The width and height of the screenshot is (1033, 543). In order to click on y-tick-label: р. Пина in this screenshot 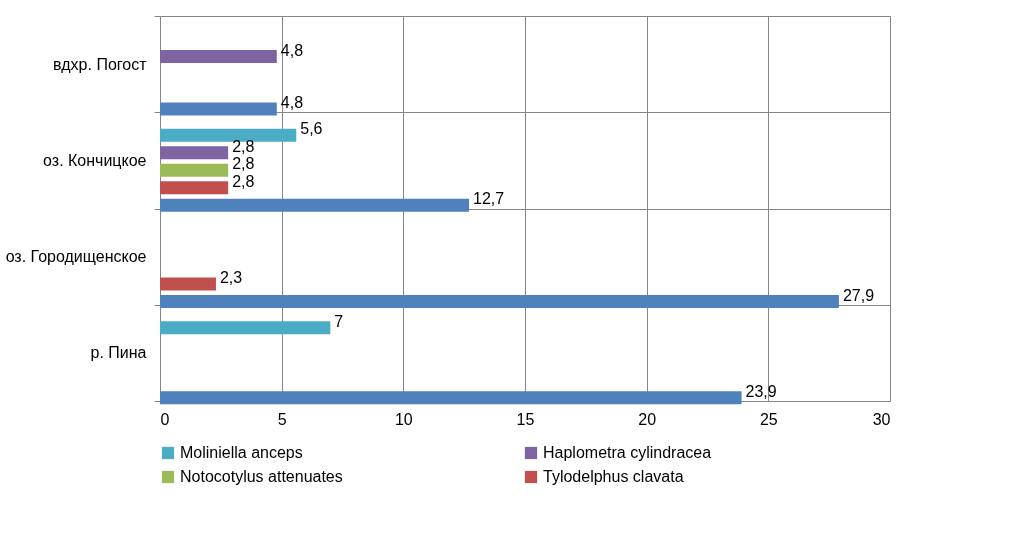, I will do `click(118, 353)`.